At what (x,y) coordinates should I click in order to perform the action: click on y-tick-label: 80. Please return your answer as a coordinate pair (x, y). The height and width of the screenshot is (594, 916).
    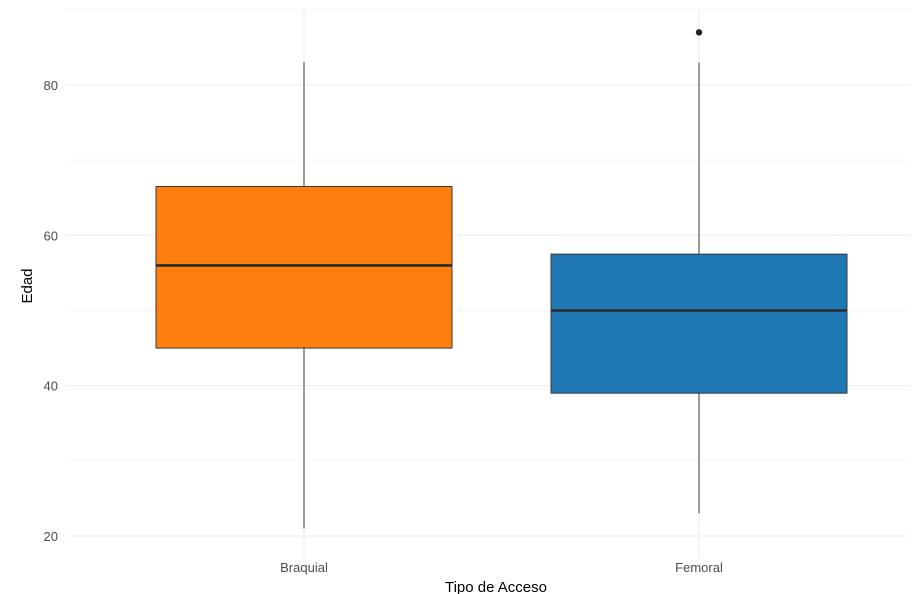
    Looking at the image, I should click on (51, 85).